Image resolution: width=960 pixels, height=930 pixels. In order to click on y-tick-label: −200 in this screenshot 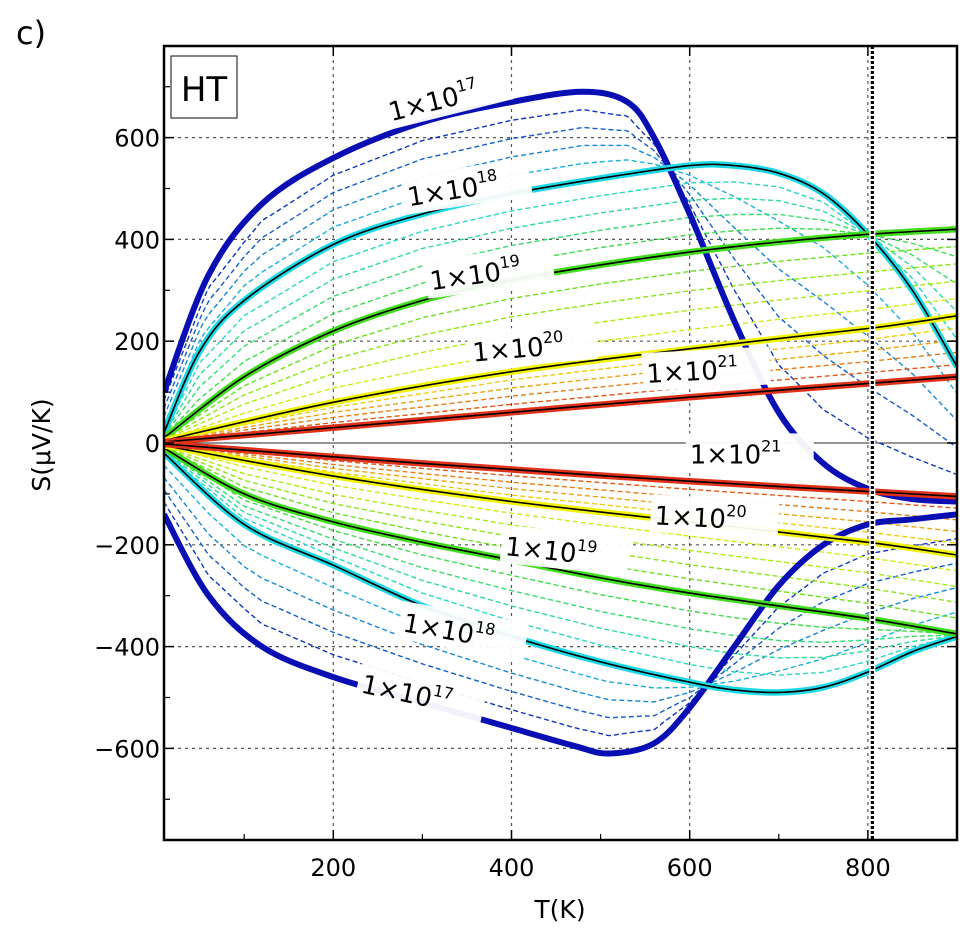, I will do `click(127, 546)`.